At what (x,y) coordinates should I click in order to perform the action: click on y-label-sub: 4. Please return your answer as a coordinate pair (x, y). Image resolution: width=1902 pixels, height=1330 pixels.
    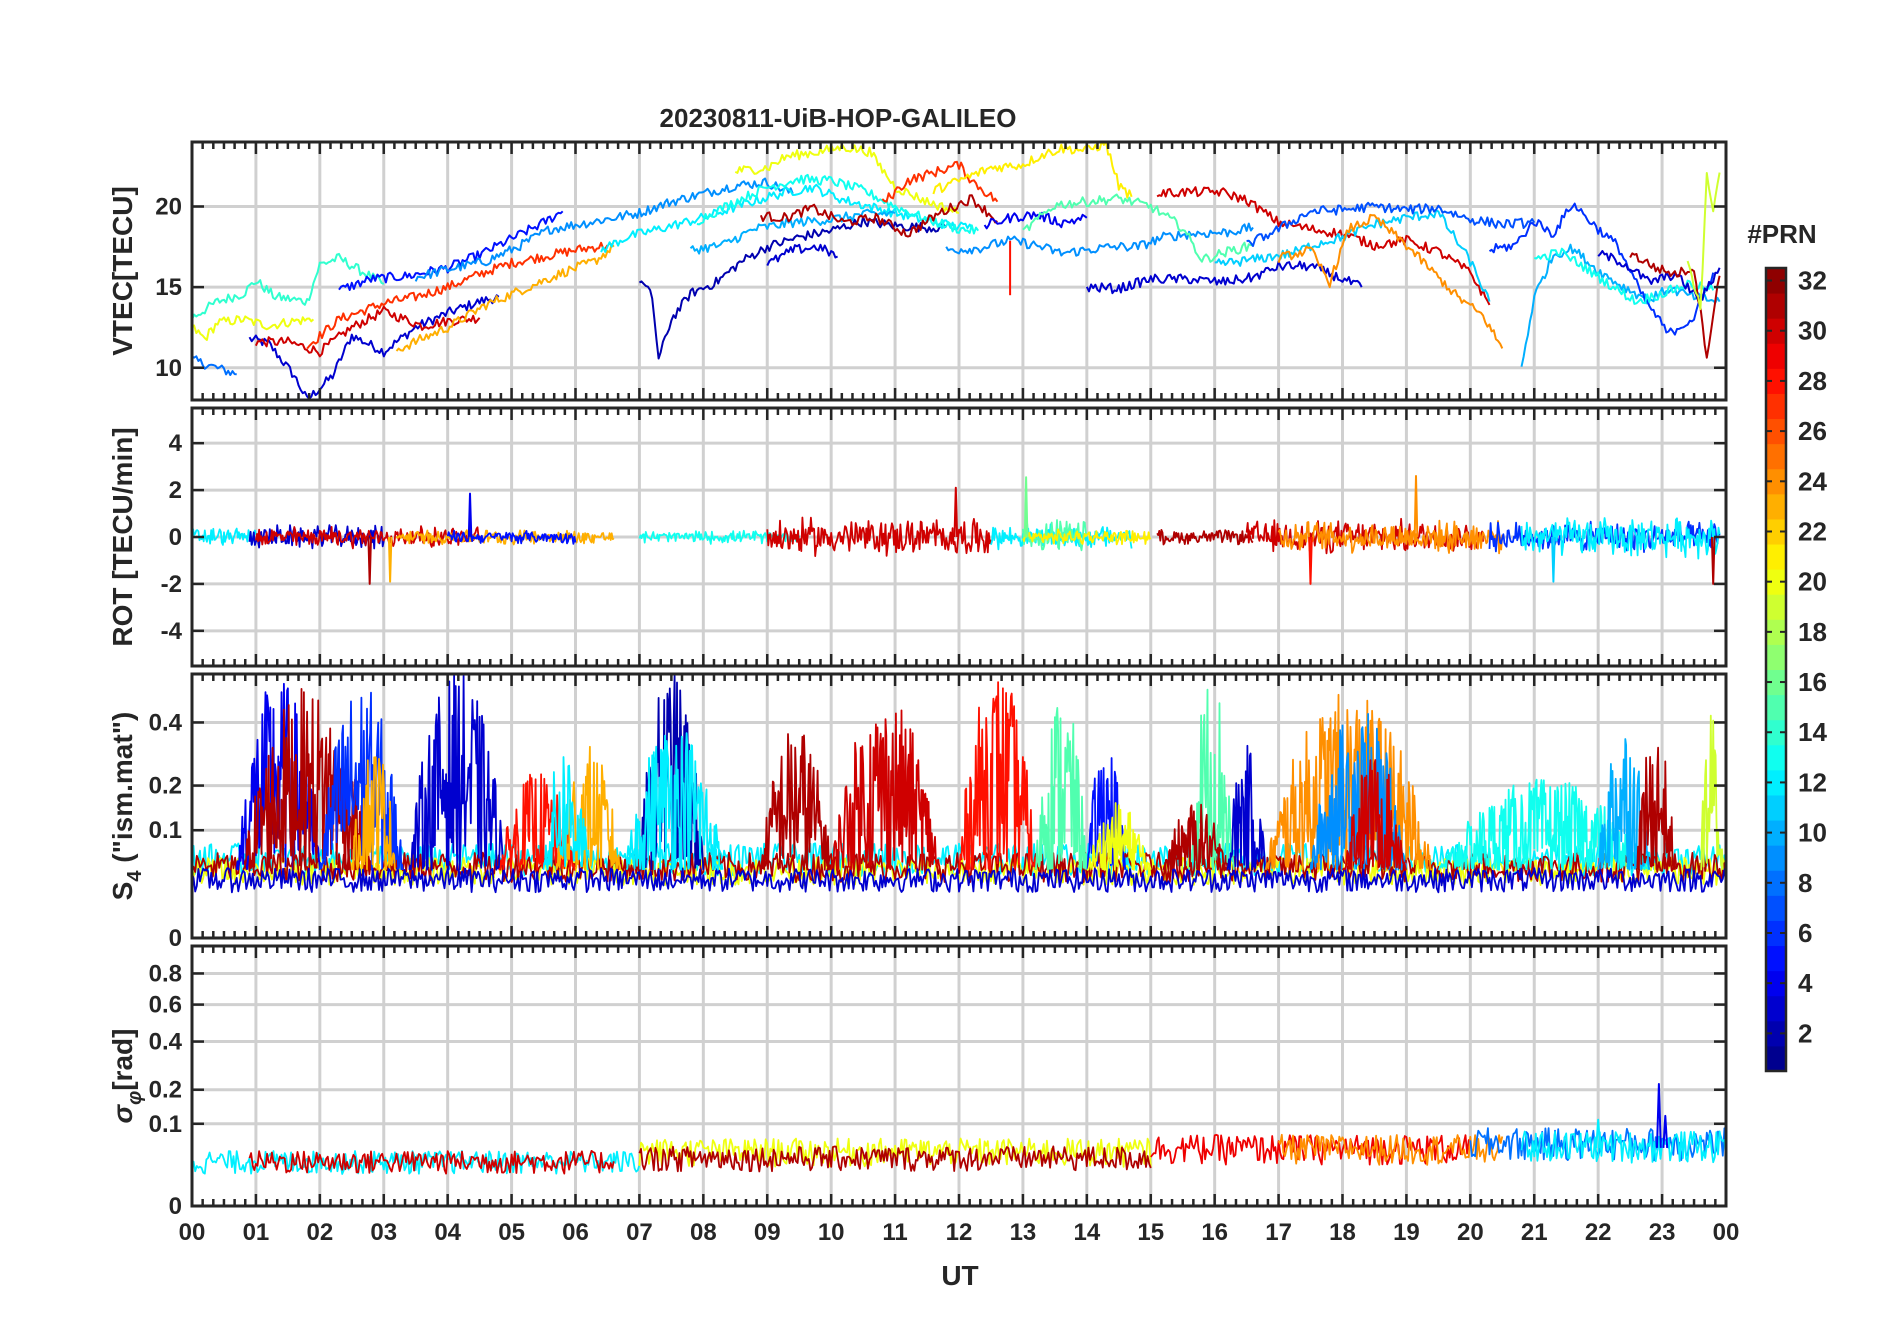
    Looking at the image, I should click on (135, 876).